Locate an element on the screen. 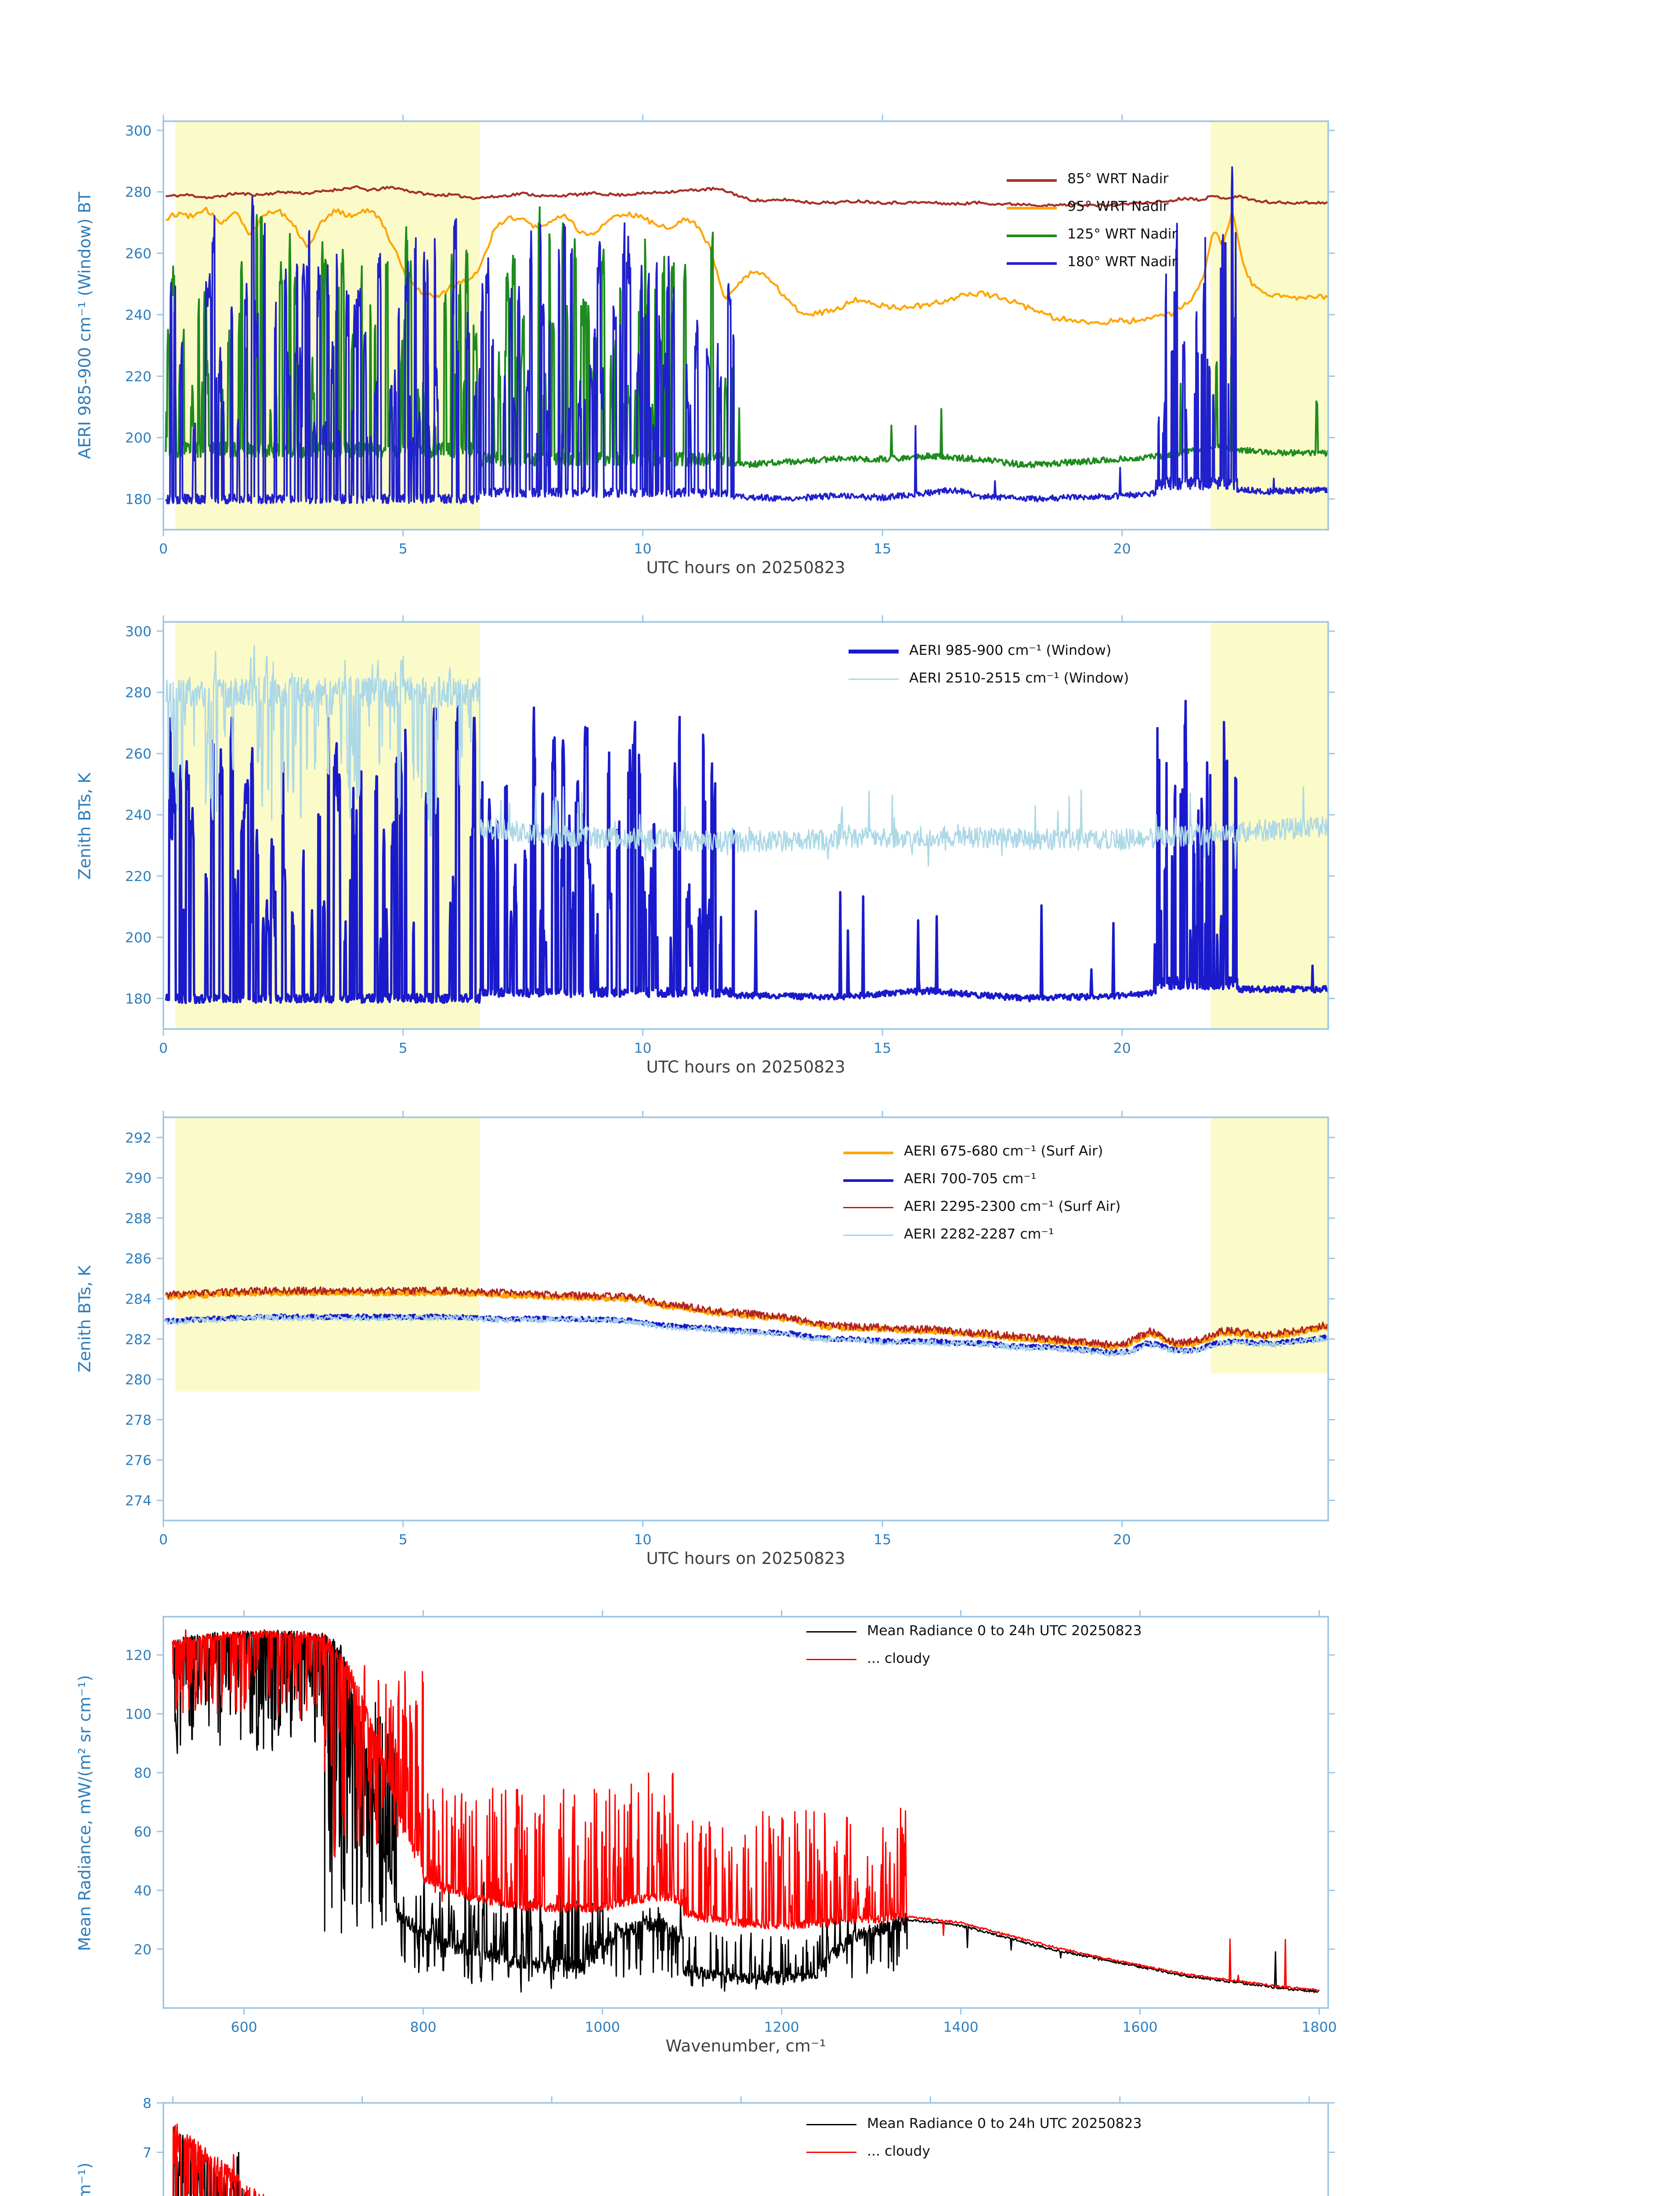 The image size is (1680, 2196). svg-text: 1000 is located at coordinates (602, 2027).